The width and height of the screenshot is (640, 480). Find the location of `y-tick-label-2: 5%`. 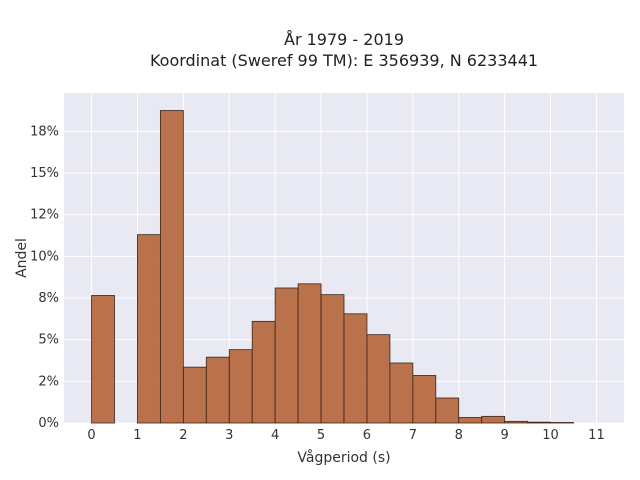

y-tick-label-2: 5% is located at coordinates (48, 340).